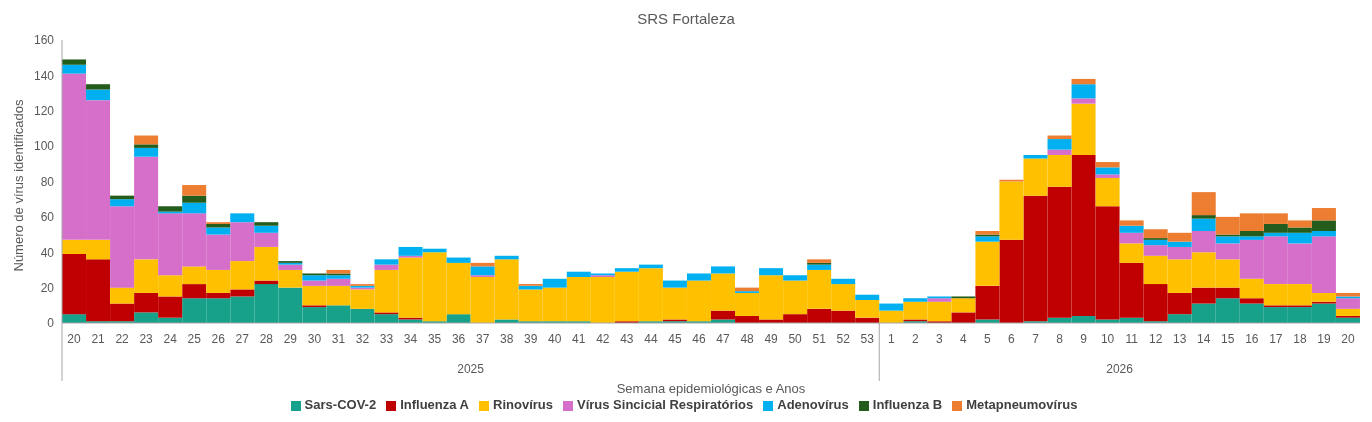  Describe the element at coordinates (723, 339) in the screenshot. I see `x-tick-label: 47` at that location.